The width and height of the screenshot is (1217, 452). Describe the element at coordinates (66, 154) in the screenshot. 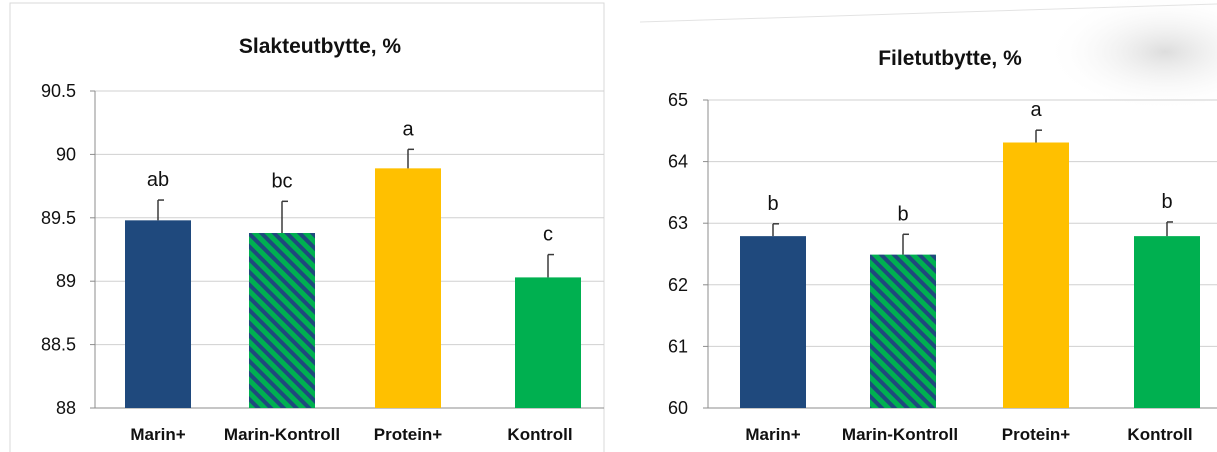

I see `y-tick-label: 90` at that location.